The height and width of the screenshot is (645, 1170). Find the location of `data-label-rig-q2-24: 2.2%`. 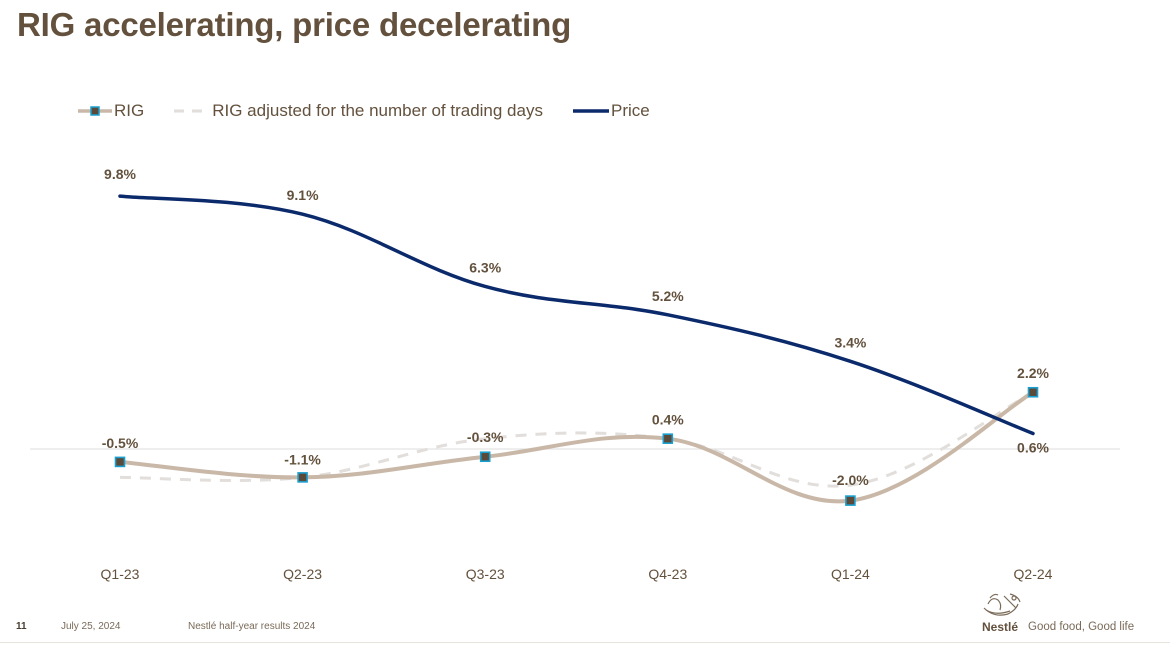

data-label-rig-q2-24: 2.2% is located at coordinates (1033, 373).